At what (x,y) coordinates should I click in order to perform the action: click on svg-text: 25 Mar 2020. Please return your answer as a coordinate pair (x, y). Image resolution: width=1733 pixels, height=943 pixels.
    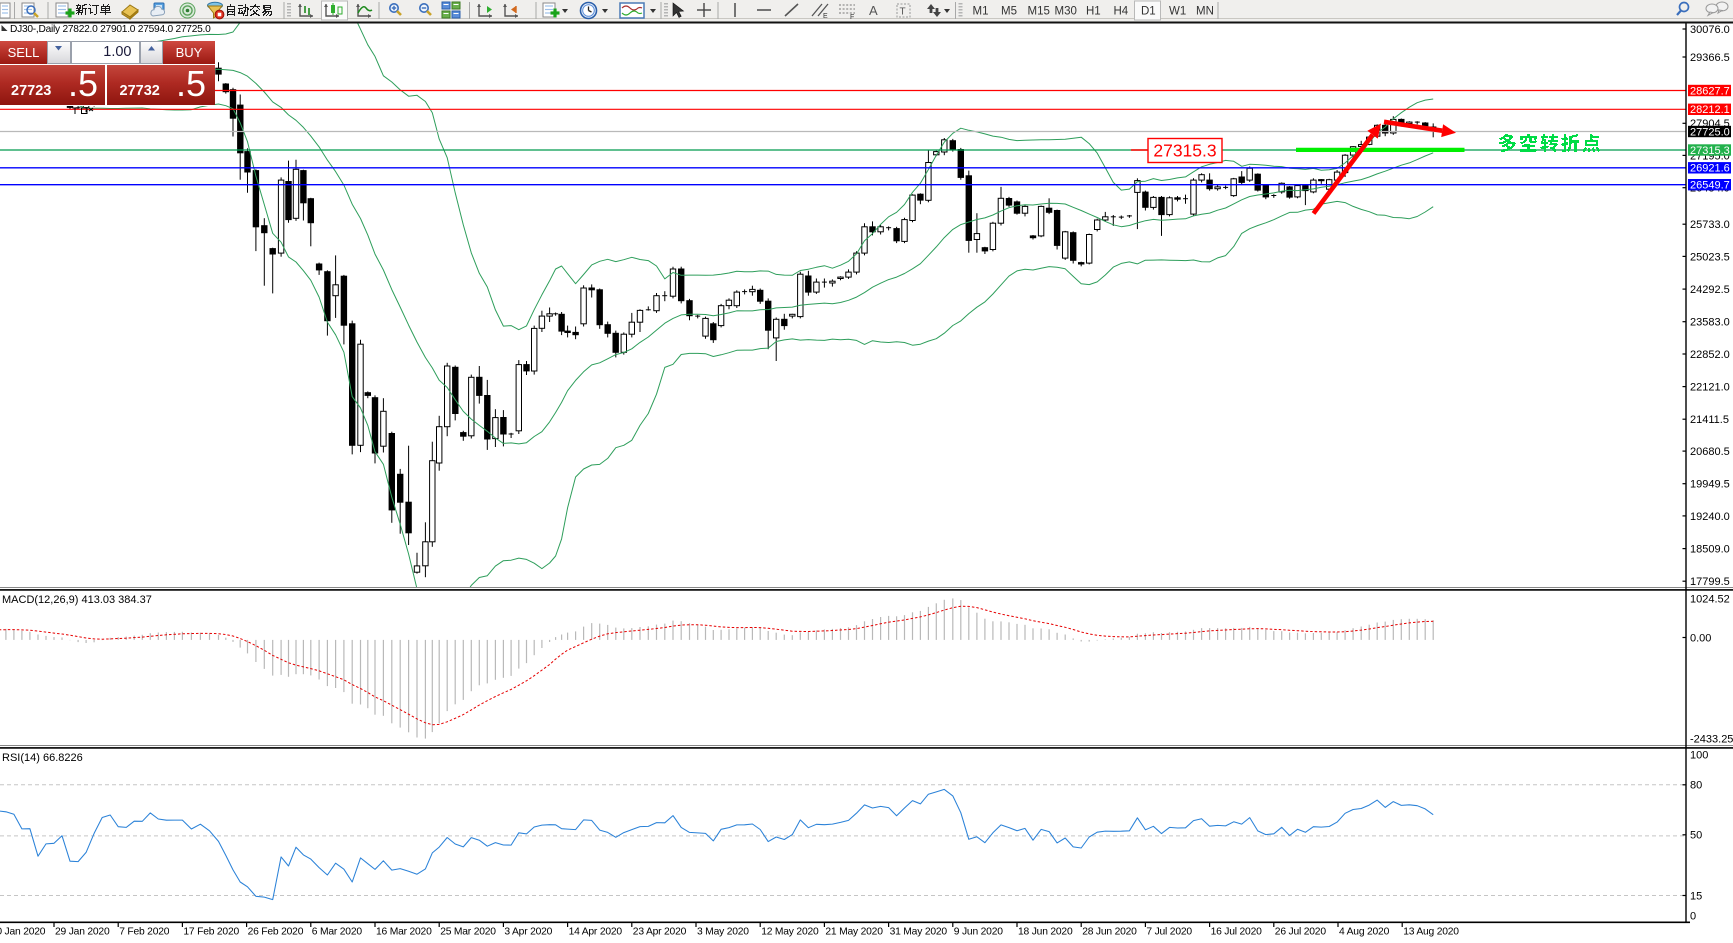
    Looking at the image, I should click on (468, 932).